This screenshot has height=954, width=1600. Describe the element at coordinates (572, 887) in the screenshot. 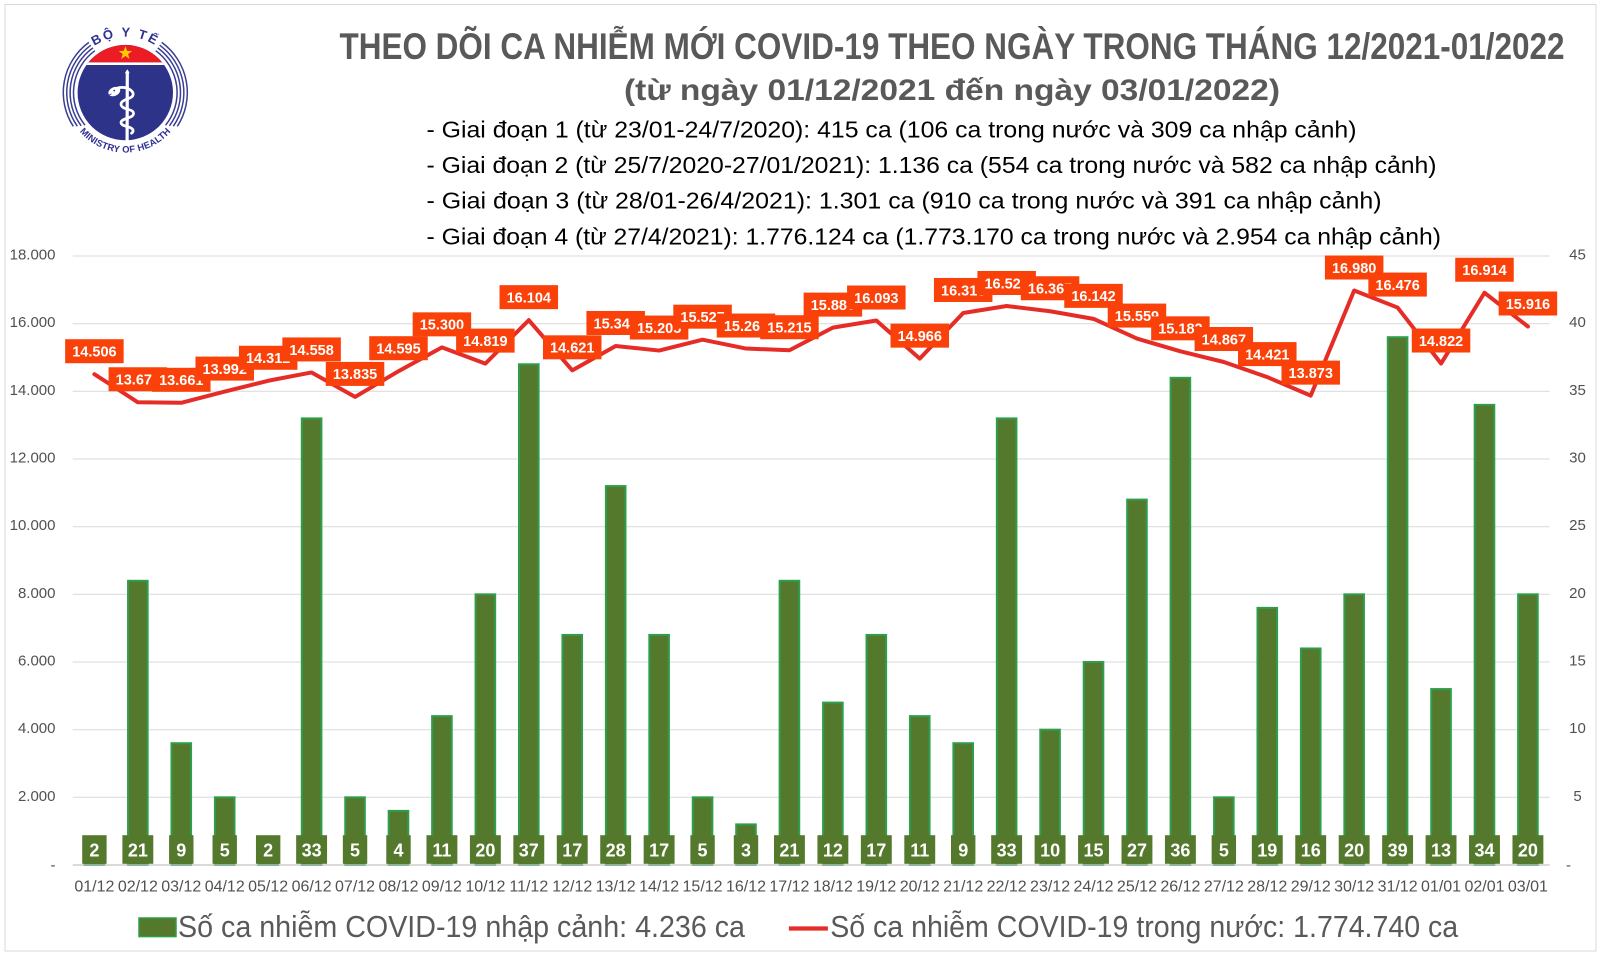

I see `svg-text: 12/12` at that location.